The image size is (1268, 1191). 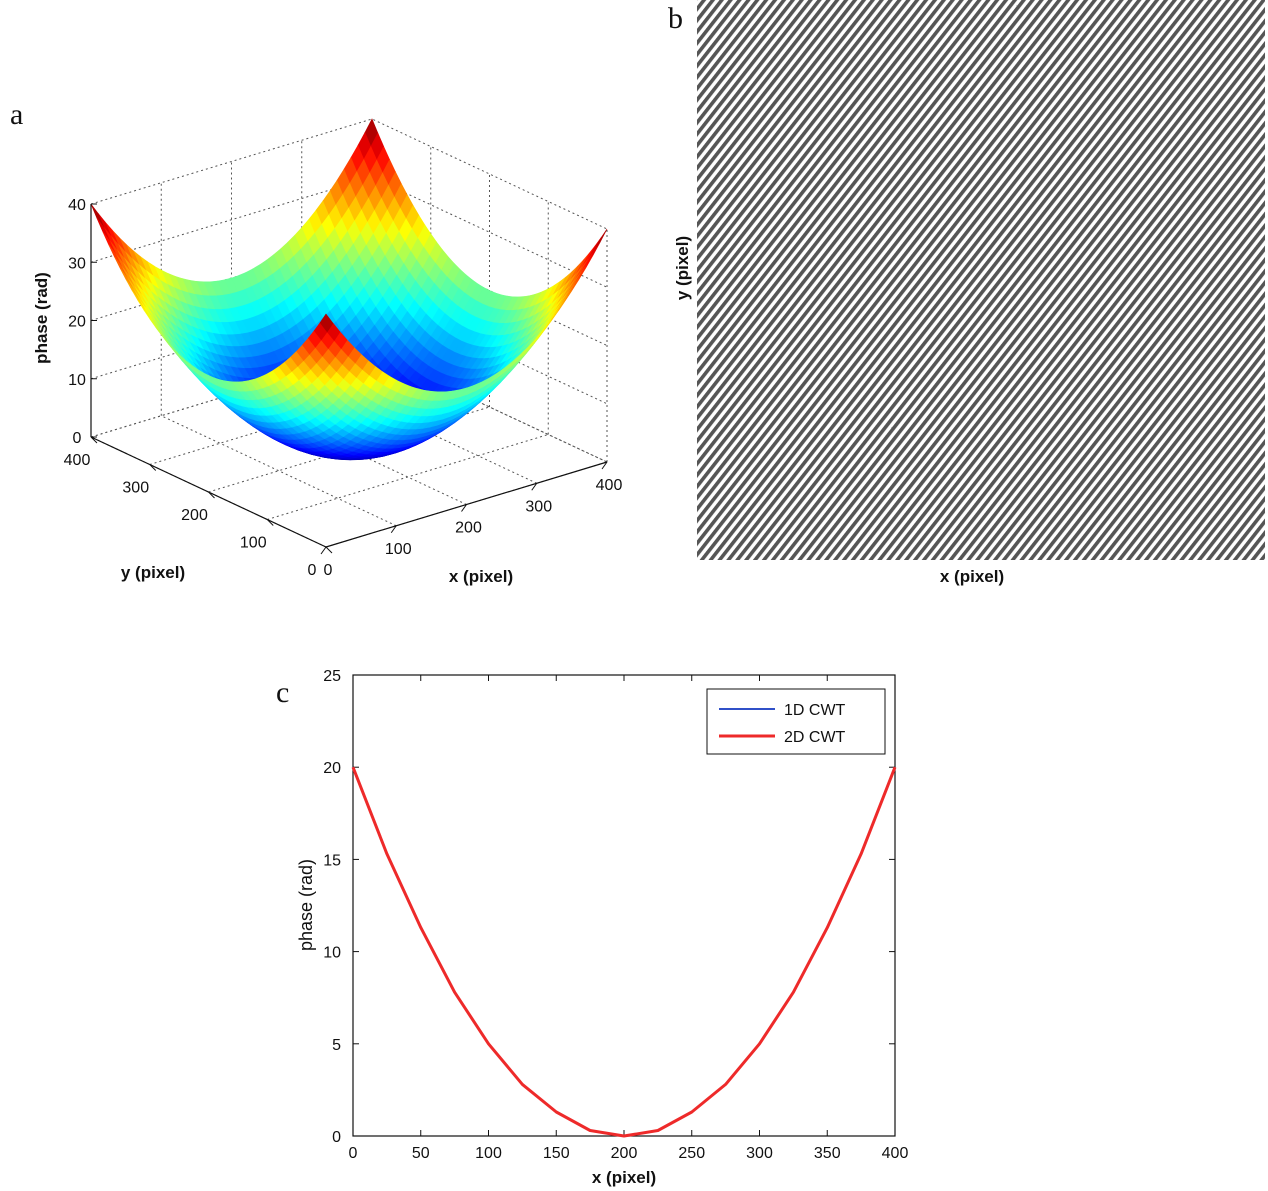 I want to click on z-tick-label: 20, so click(x=77, y=322).